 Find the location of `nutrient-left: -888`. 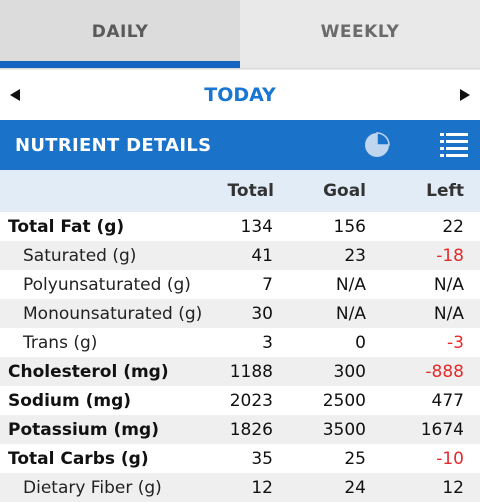

nutrient-left: -888 is located at coordinates (444, 371).